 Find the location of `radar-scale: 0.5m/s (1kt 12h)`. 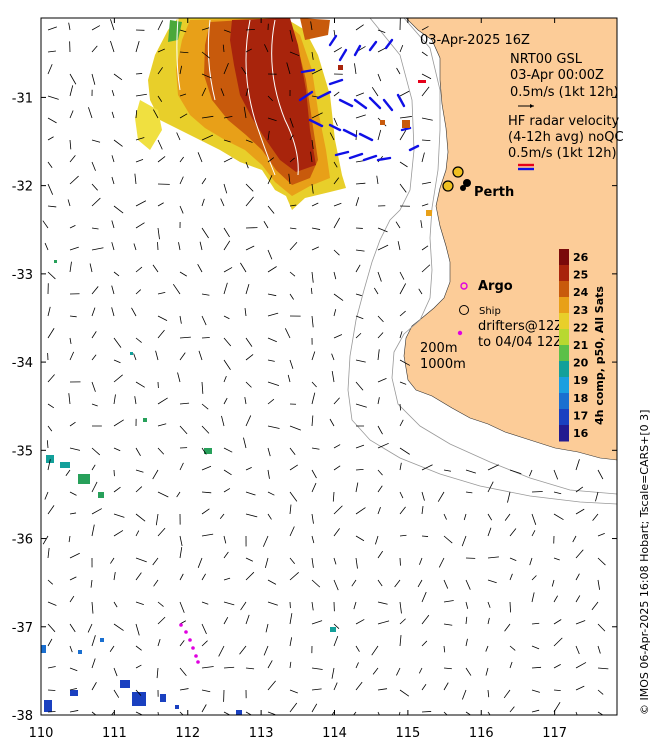

radar-scale: 0.5m/s (1kt 12h) is located at coordinates (562, 153).